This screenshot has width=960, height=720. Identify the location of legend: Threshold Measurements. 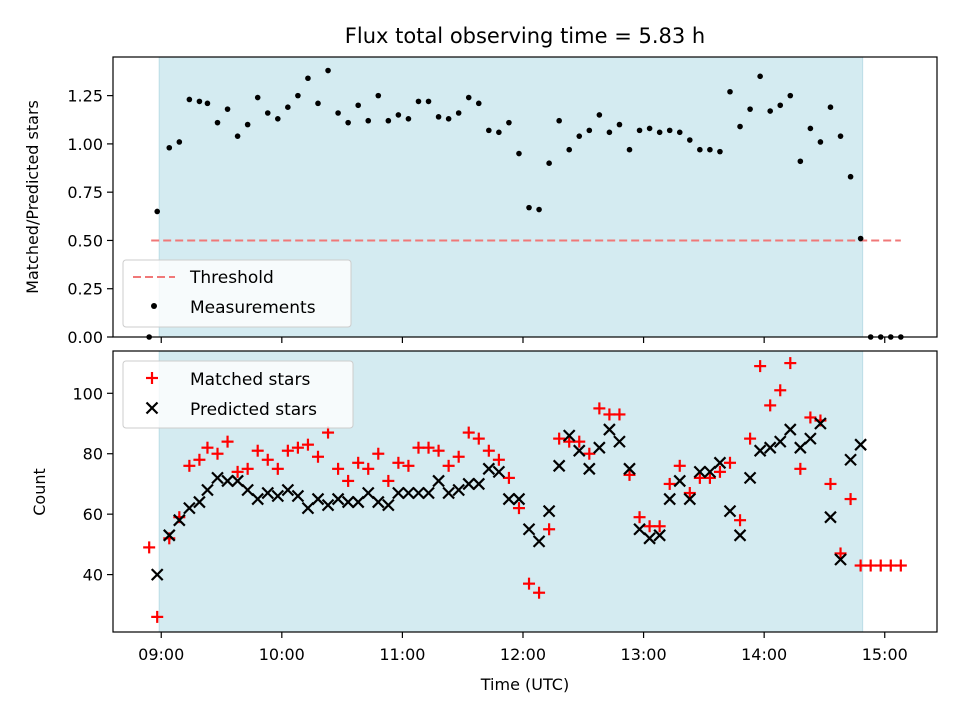
(237, 293).